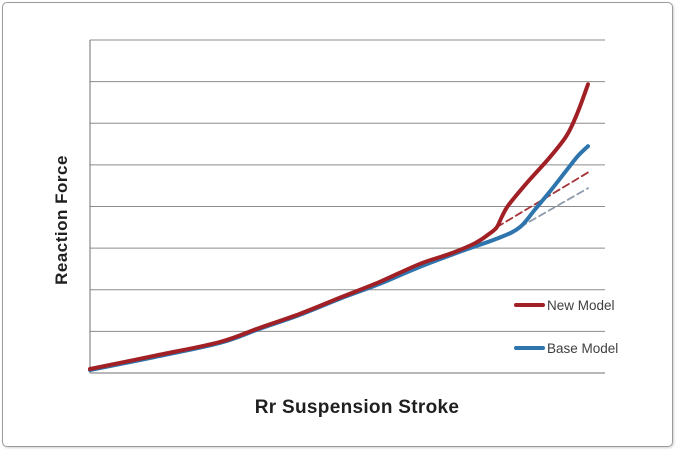 This screenshot has height=452, width=679. Describe the element at coordinates (554, 207) in the screenshot. I see `series-line-base-model-extrapolation` at that location.